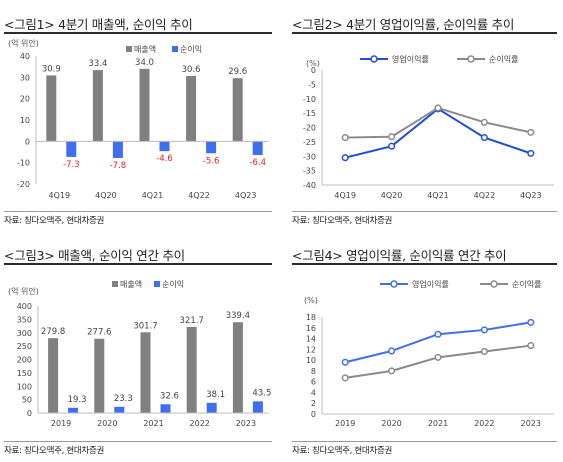 Image resolution: width=563 pixels, height=462 pixels. Describe the element at coordinates (531, 195) in the screenshot. I see `x-tick-label: 4Q23` at that location.